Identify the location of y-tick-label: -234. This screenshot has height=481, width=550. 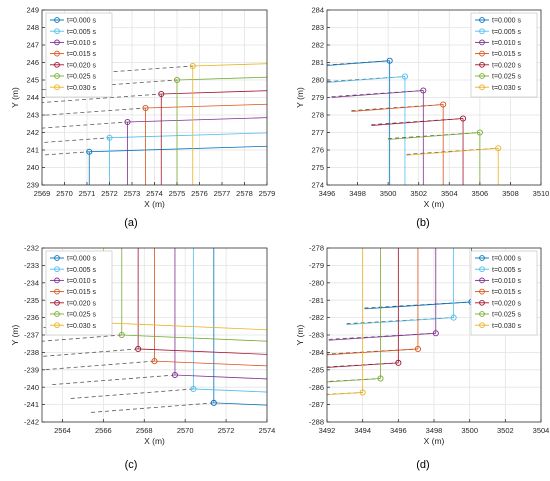
(31, 282).